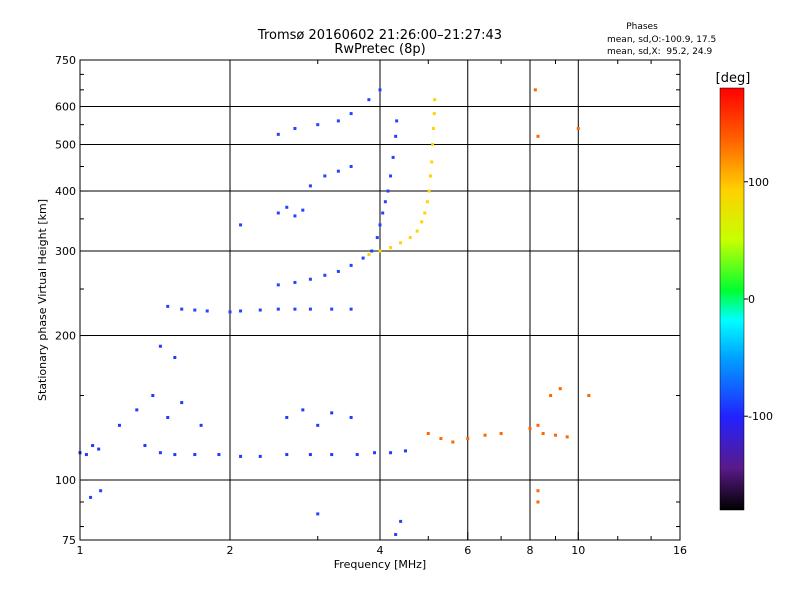 This screenshot has width=800, height=600. What do you see at coordinates (379, 35) in the screenshot?
I see `chart-title: Tromsø 20160602 21:26:00–21:27:43` at bounding box center [379, 35].